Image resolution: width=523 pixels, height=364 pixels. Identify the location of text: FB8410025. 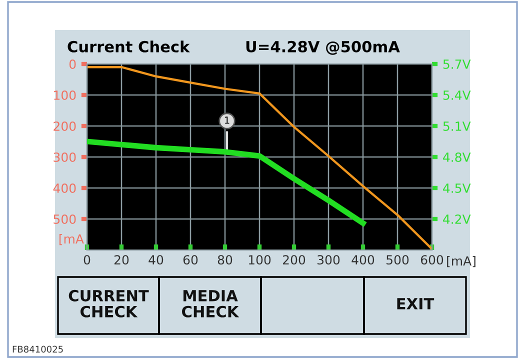
(37, 349).